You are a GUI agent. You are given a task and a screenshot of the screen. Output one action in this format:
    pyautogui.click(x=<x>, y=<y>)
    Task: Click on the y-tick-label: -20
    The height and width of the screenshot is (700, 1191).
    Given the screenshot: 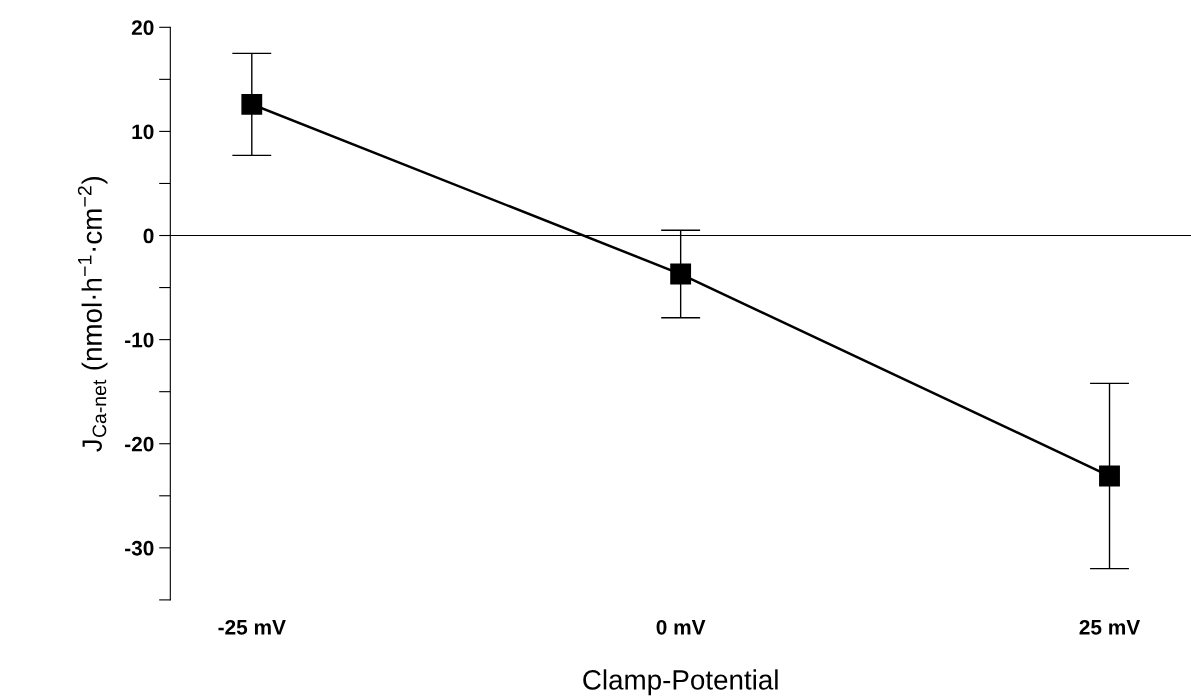 What is the action you would take?
    pyautogui.click(x=139, y=444)
    